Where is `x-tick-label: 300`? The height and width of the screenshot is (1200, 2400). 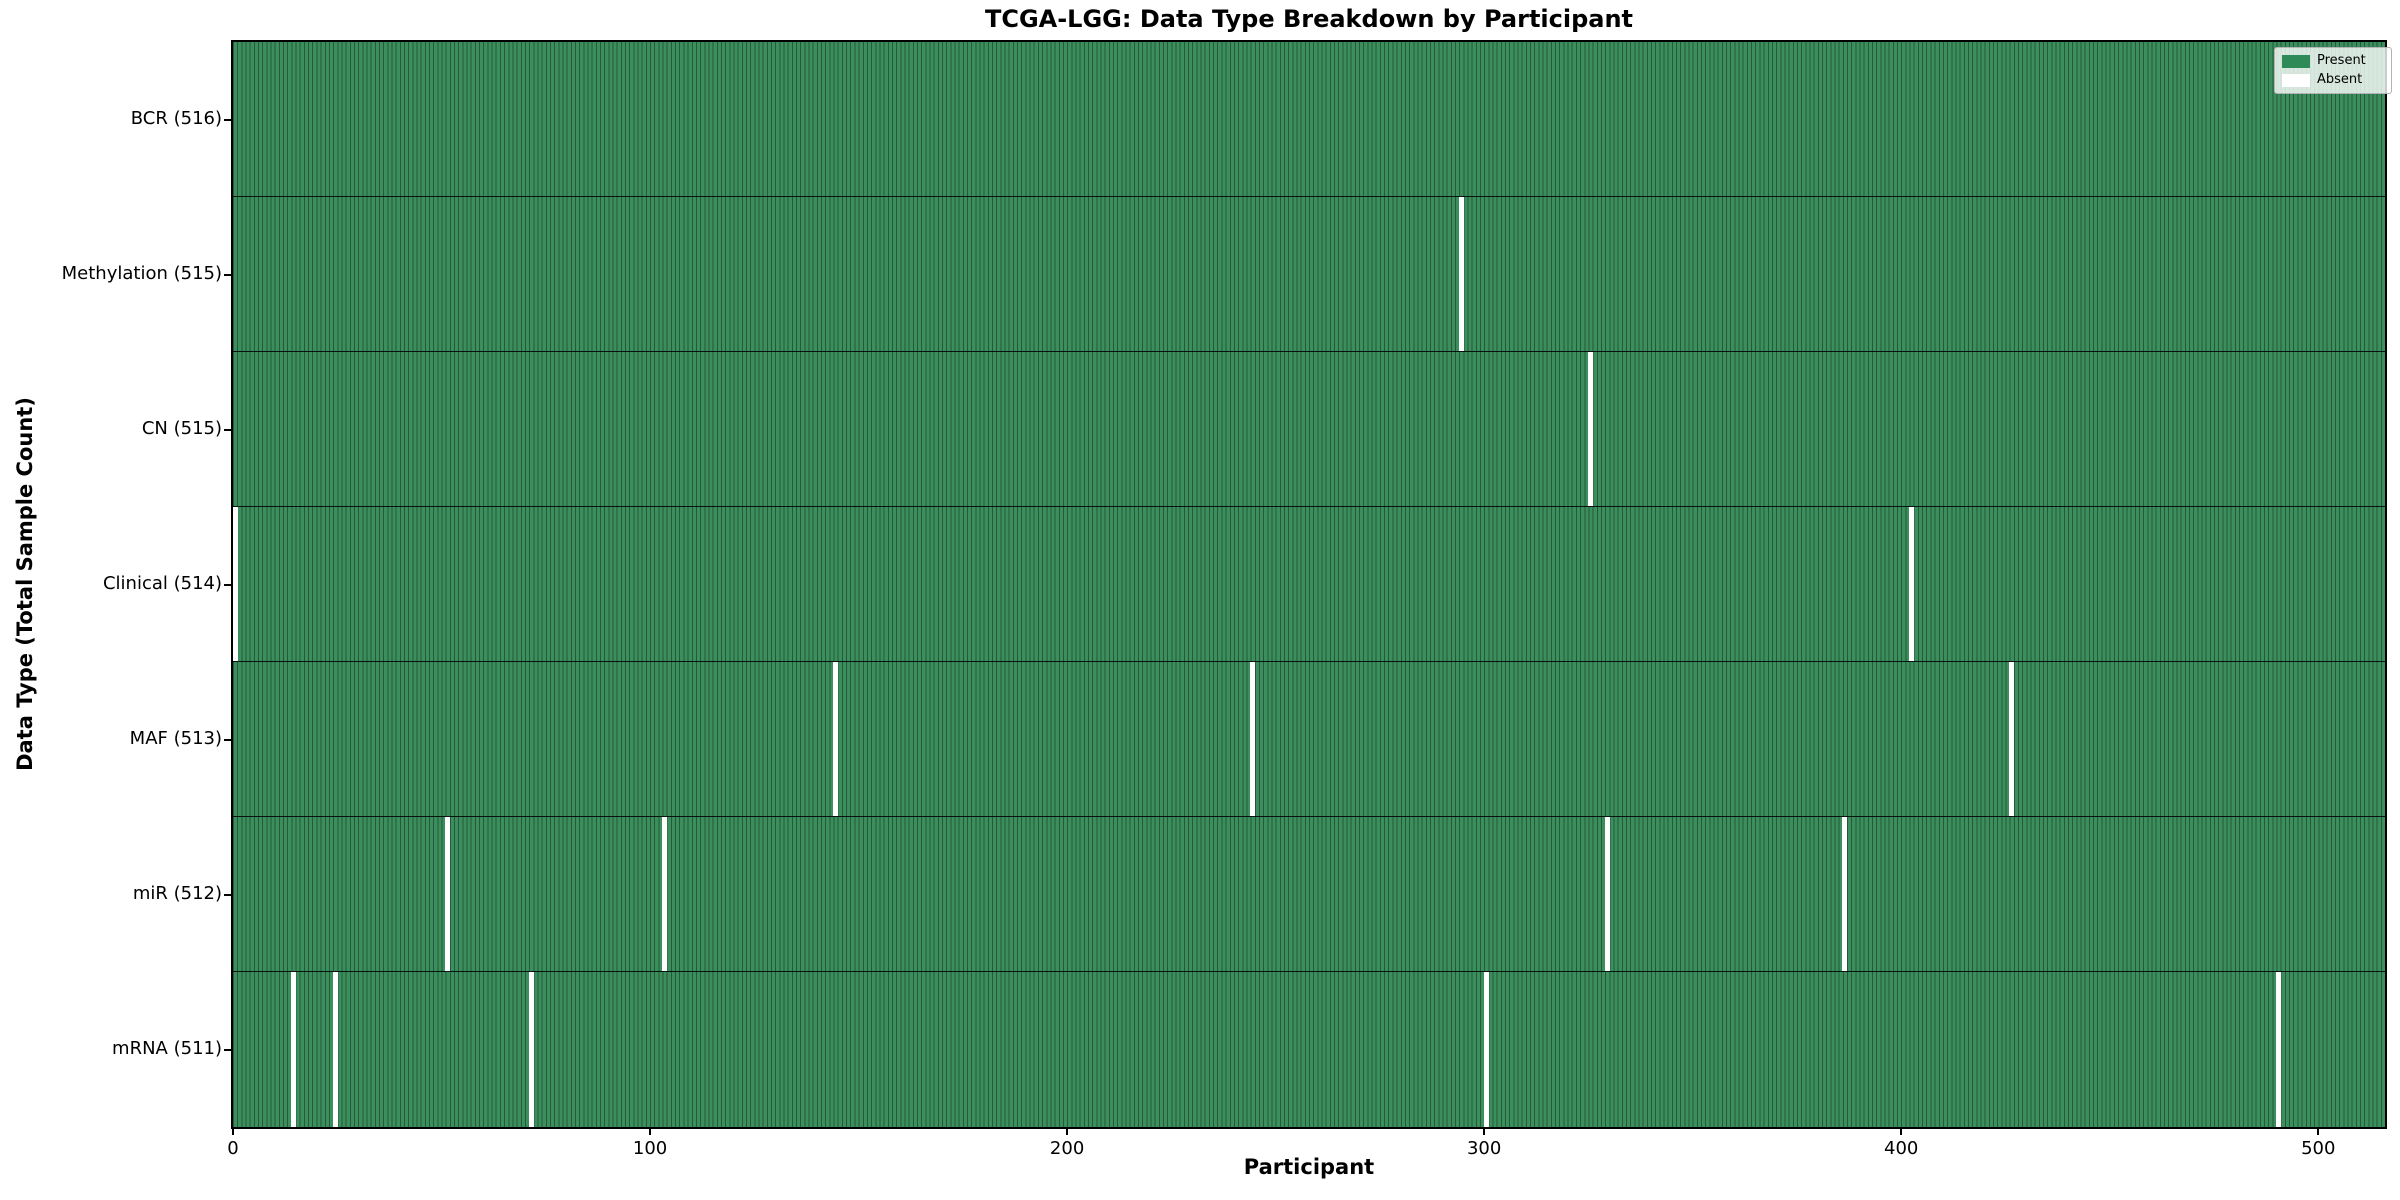 x-tick-label: 300 is located at coordinates (1484, 1148).